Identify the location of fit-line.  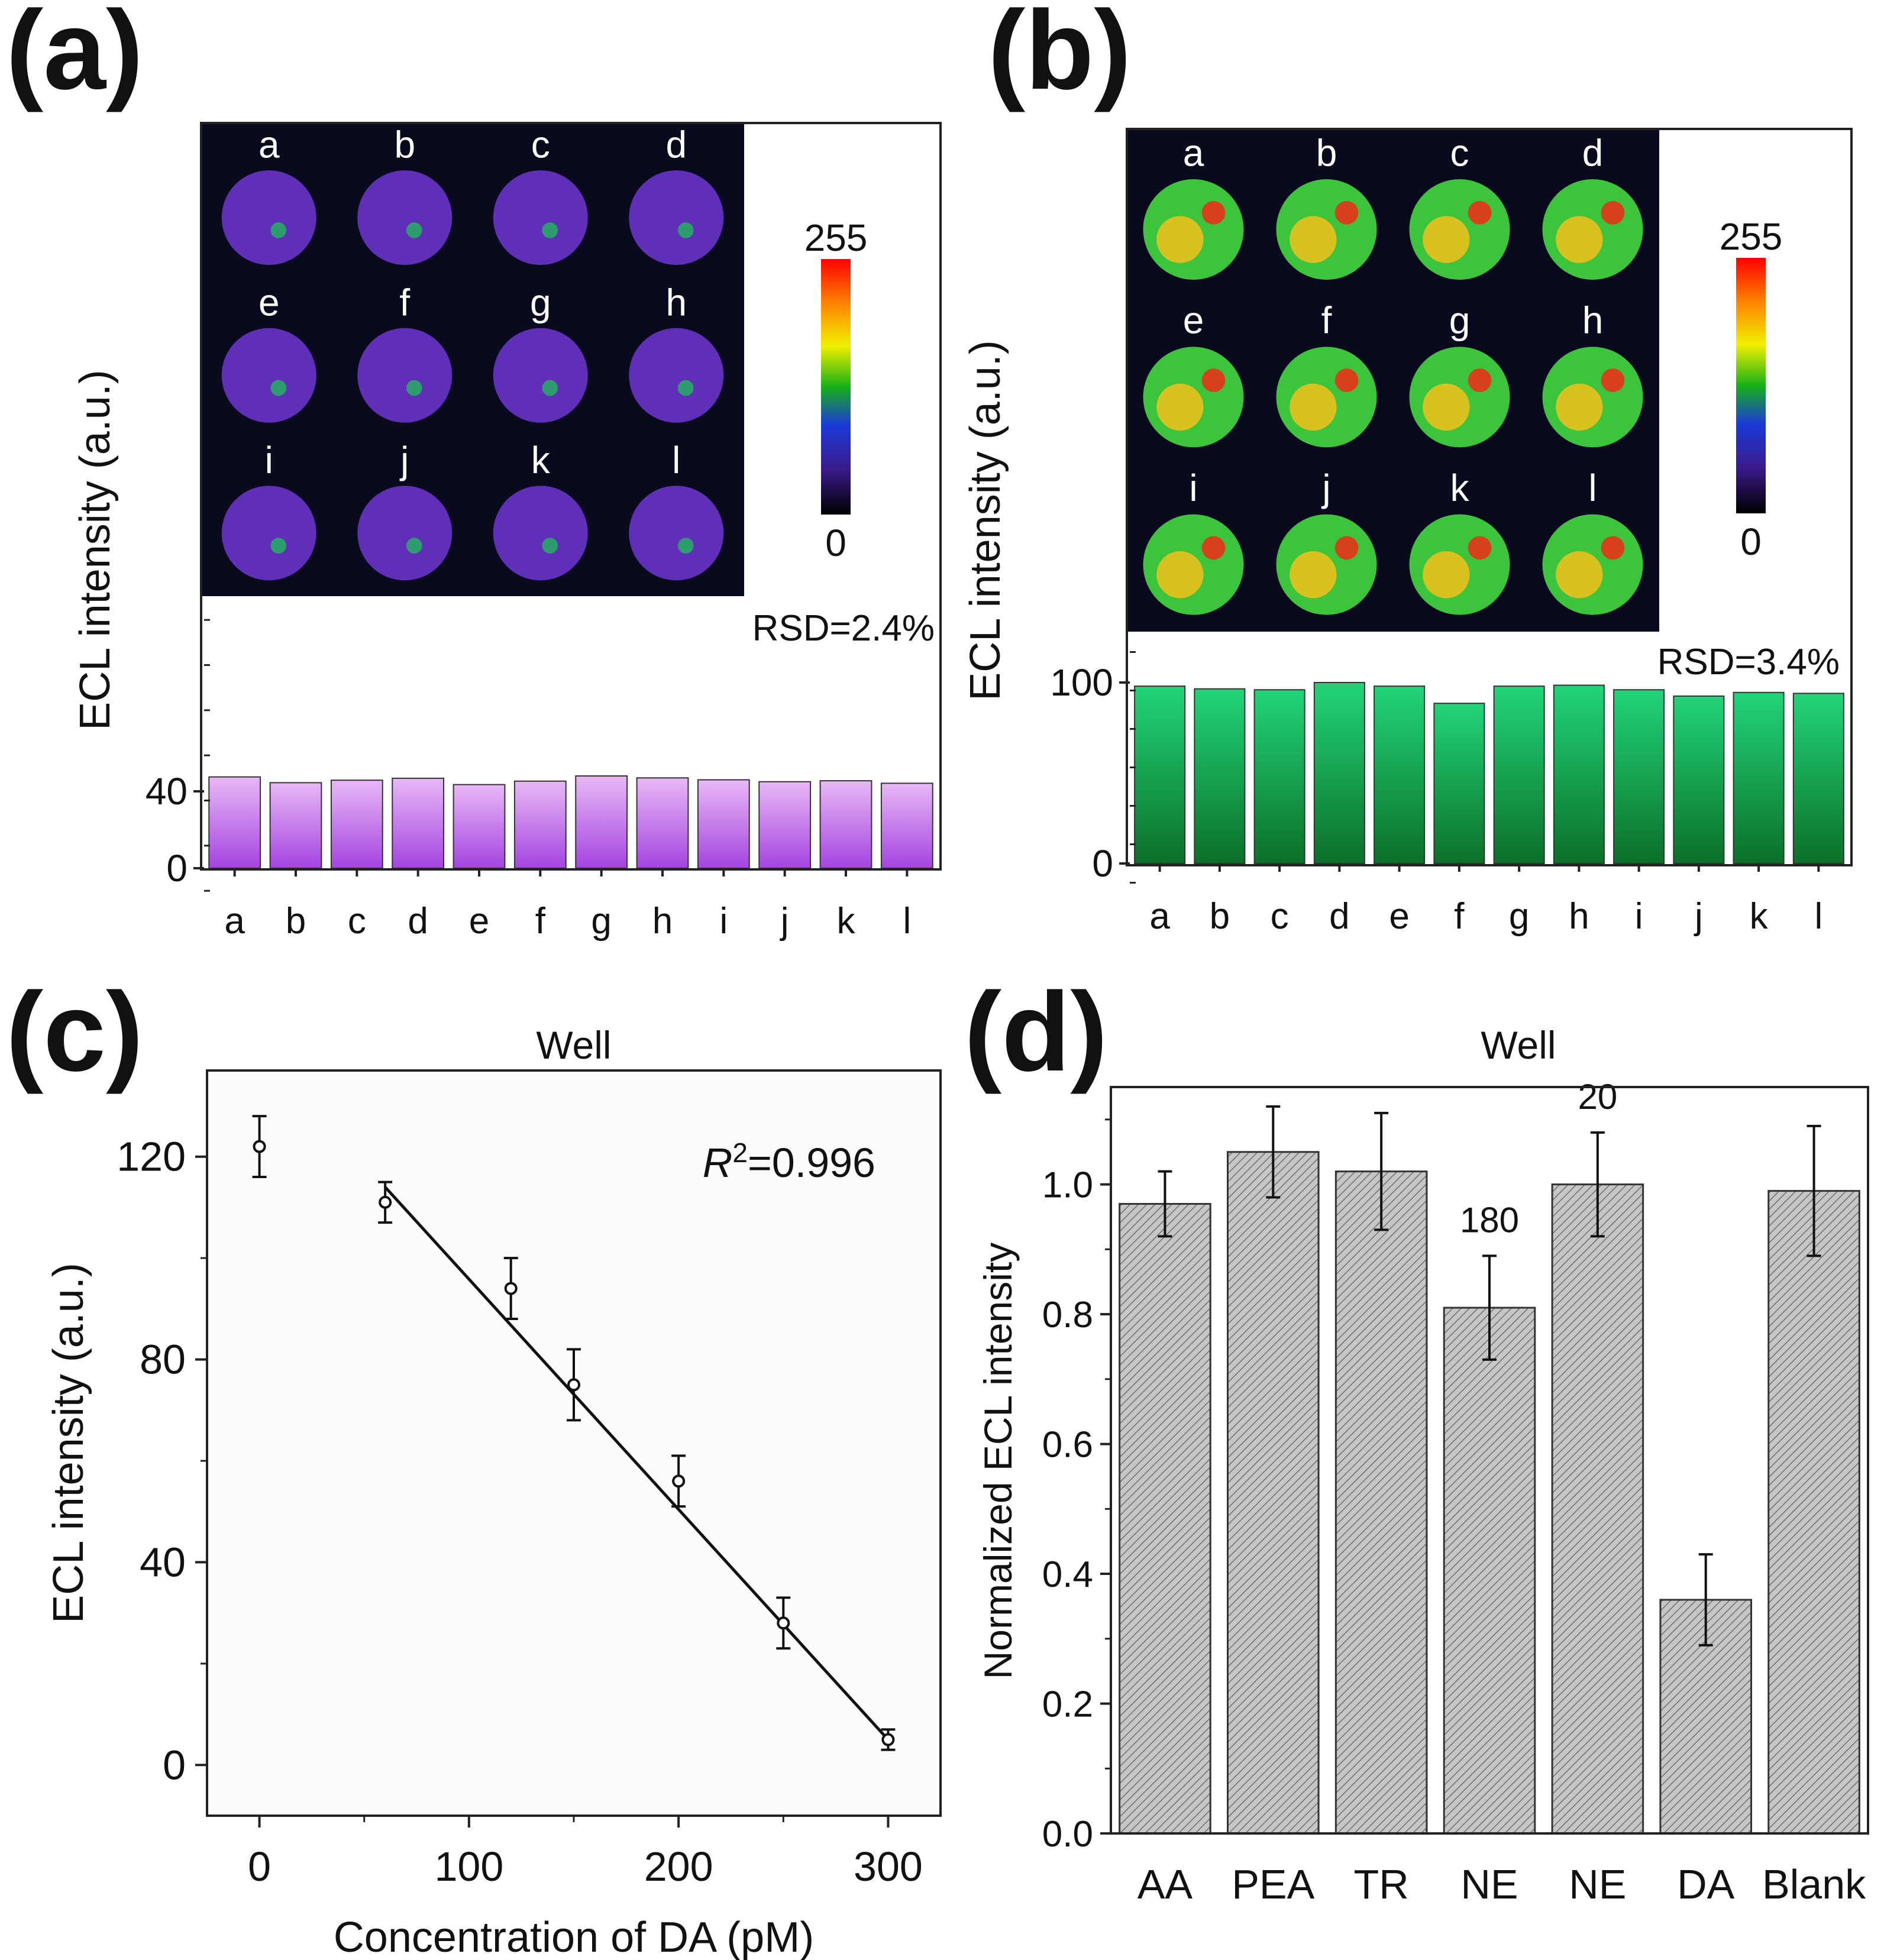
(637, 1463).